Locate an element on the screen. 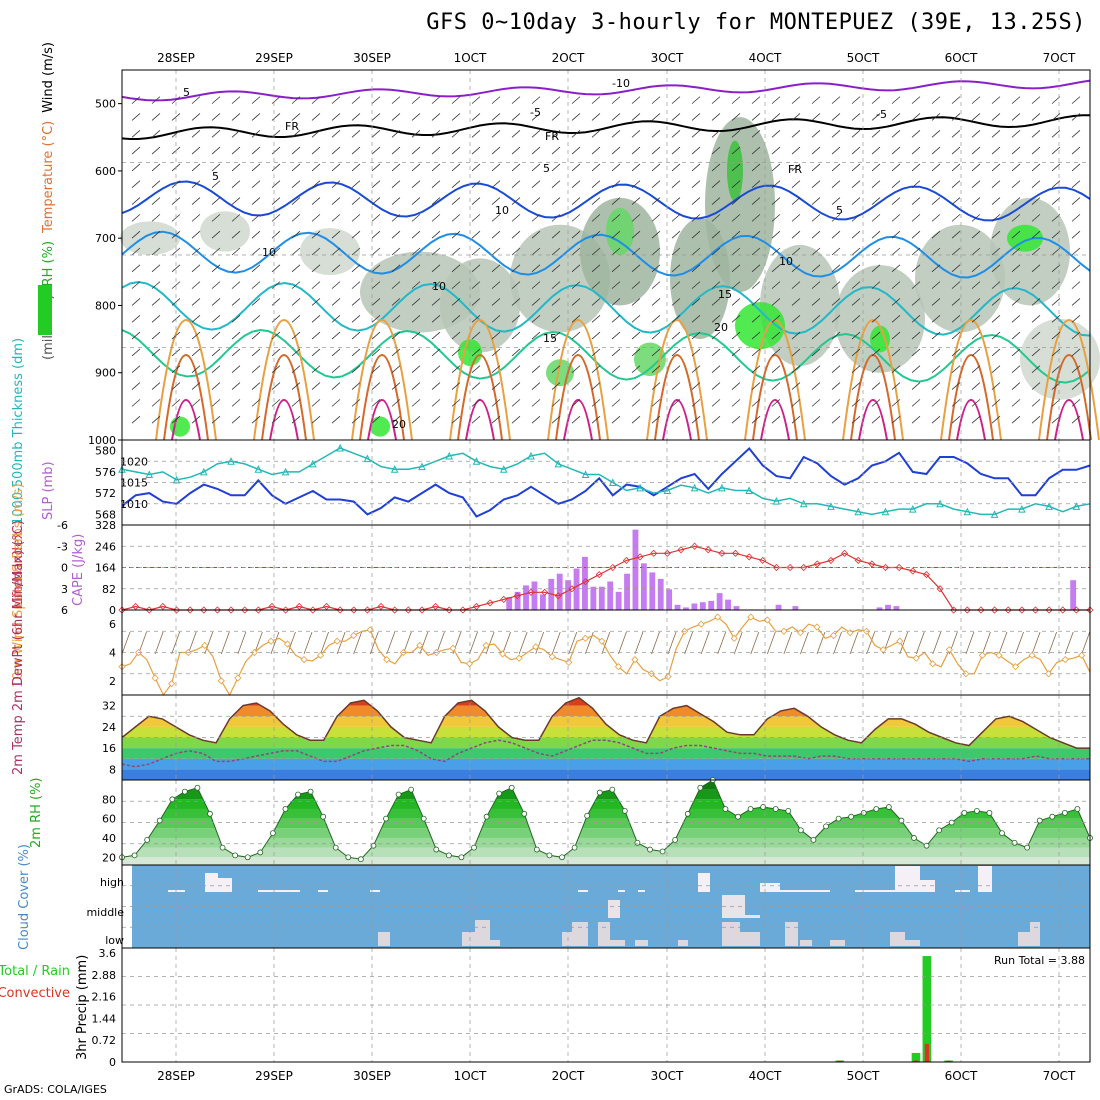 The image size is (1100, 1100). date-label-bottom: 6OCT is located at coordinates (961, 1076).